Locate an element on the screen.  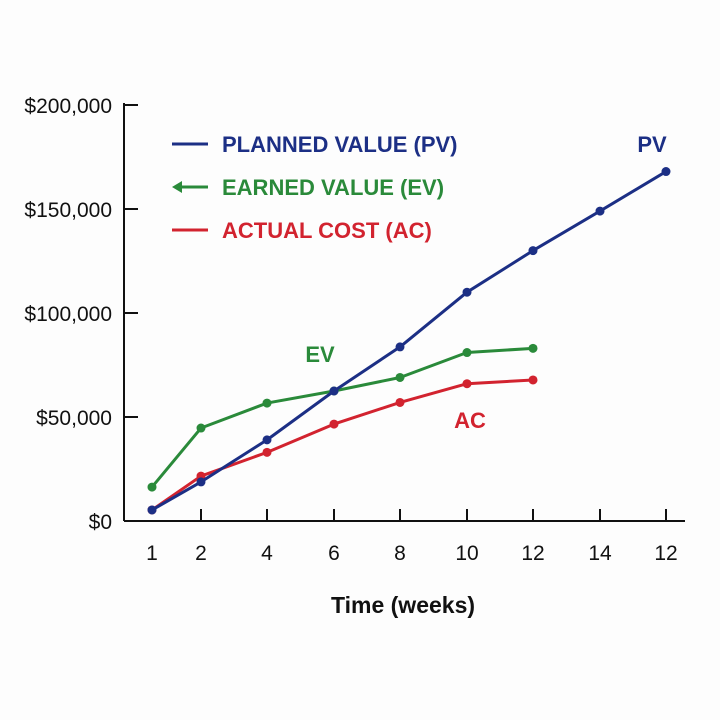
legend-item: ACTUAL COST (AC) is located at coordinates (302, 230).